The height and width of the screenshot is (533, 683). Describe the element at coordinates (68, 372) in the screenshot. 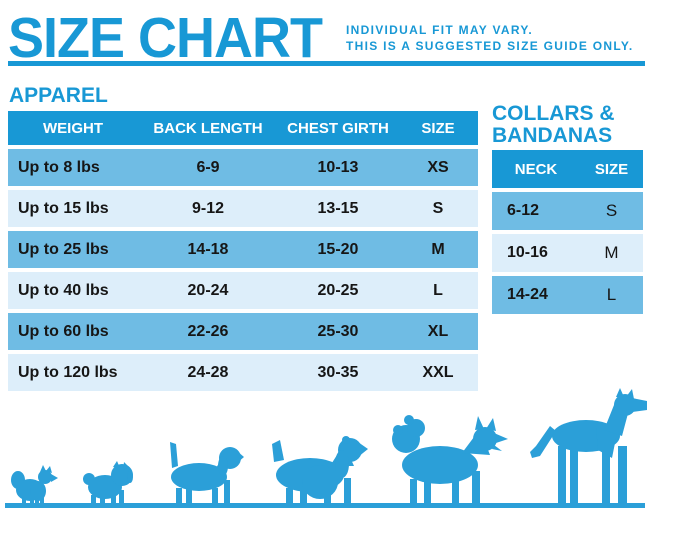

I see `weight-cell: Up to 120 lbs` at that location.